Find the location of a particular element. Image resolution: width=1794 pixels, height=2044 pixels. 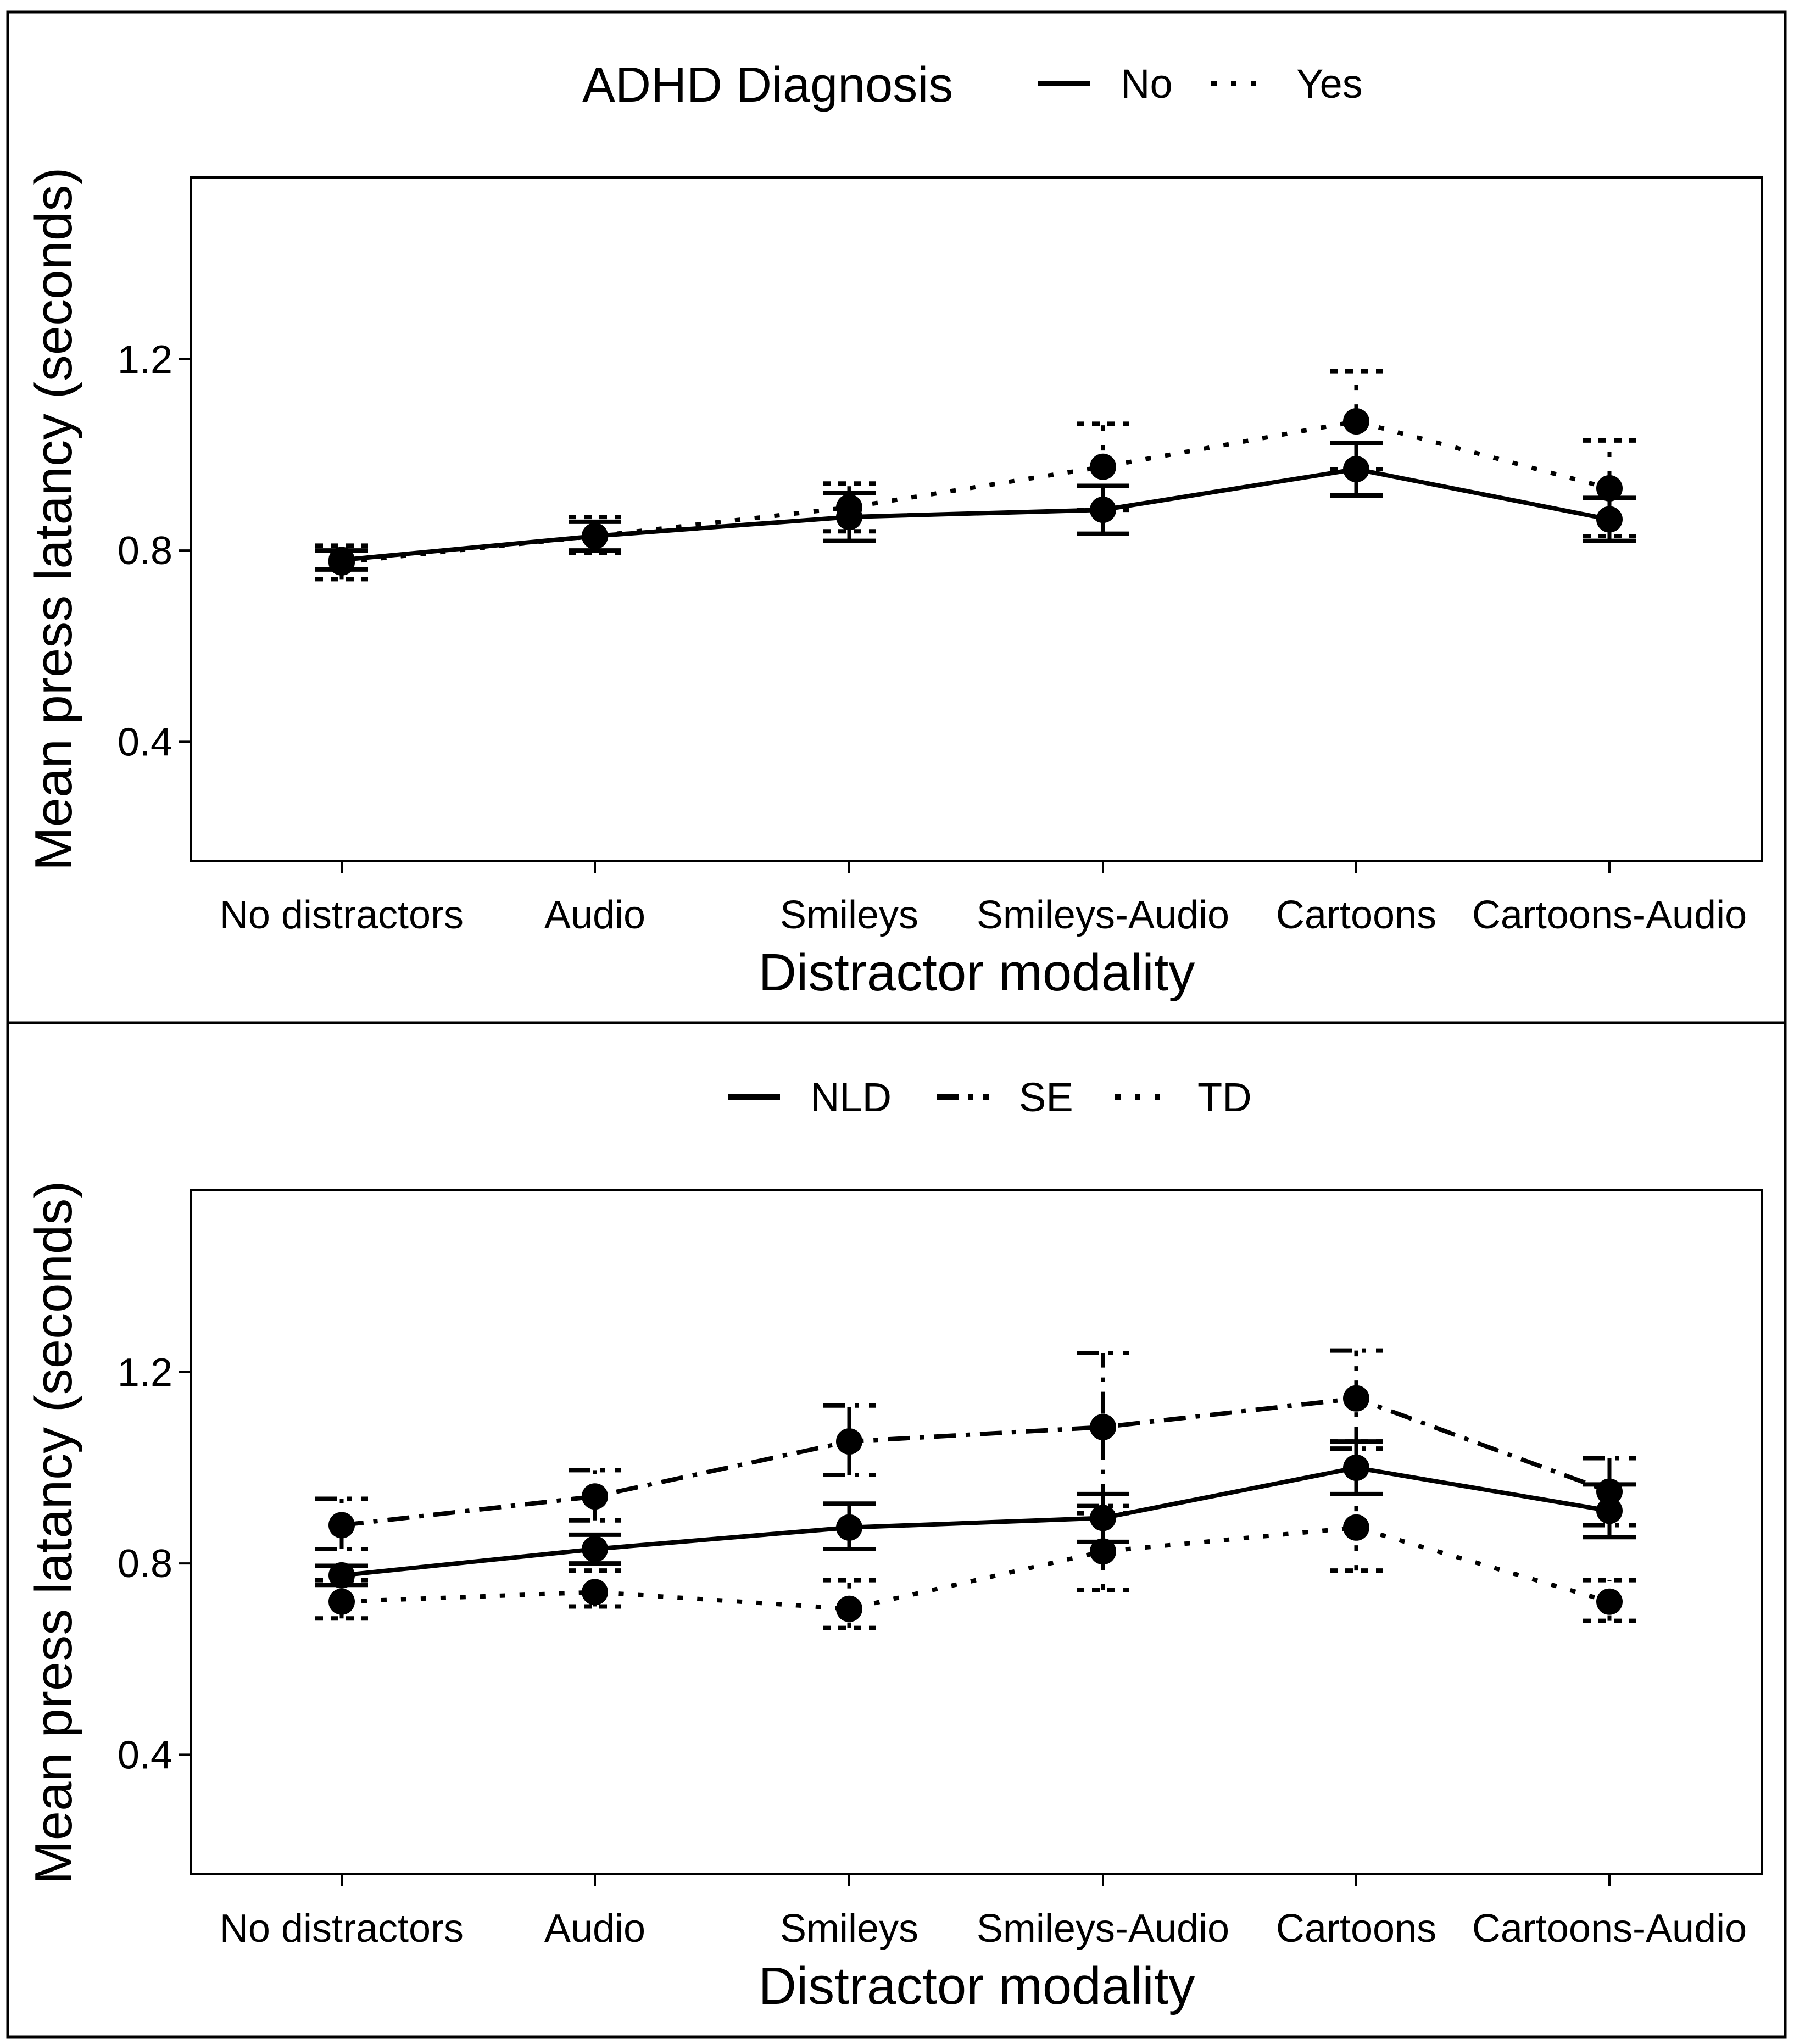

series-td is located at coordinates (975, 1534).